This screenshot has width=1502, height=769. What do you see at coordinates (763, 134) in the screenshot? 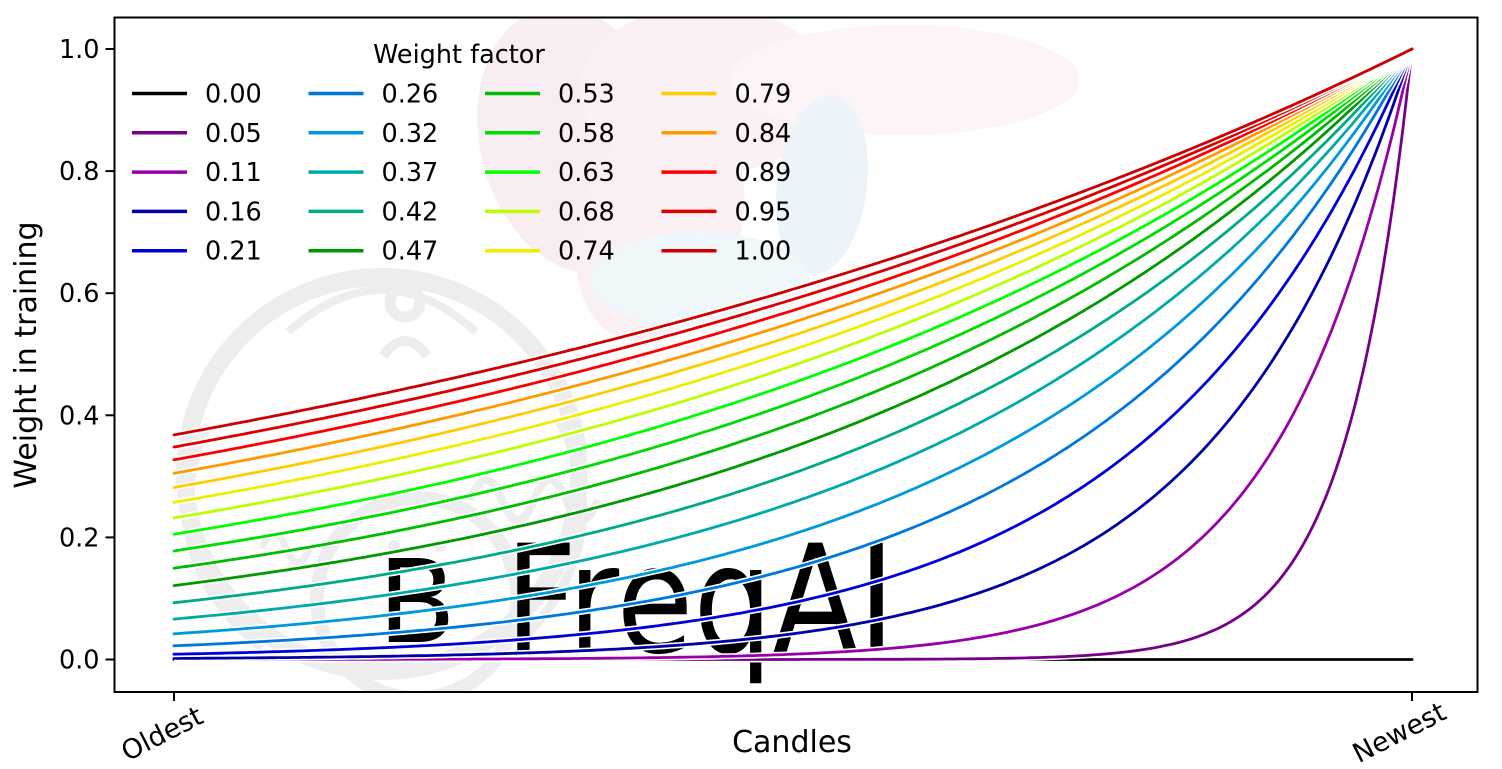
I see `legend-label-0.84: 0.84` at bounding box center [763, 134].